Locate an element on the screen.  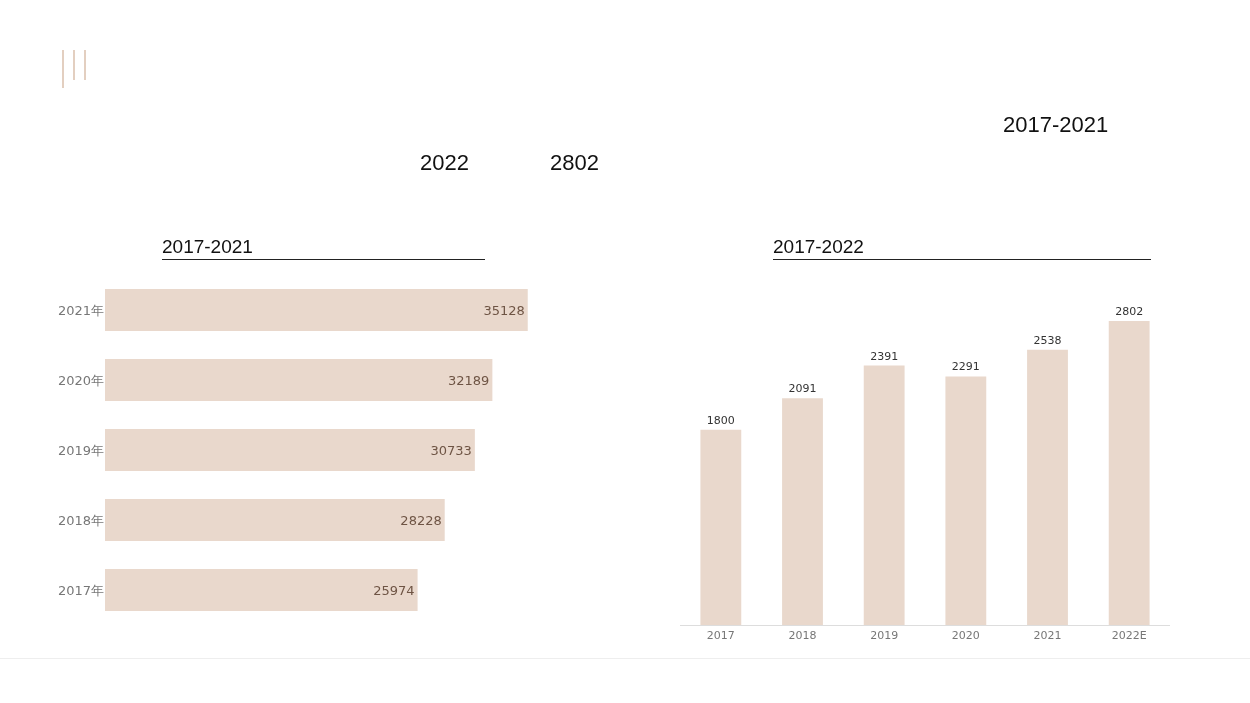
x-tick-label: 2022E is located at coordinates (1129, 636).